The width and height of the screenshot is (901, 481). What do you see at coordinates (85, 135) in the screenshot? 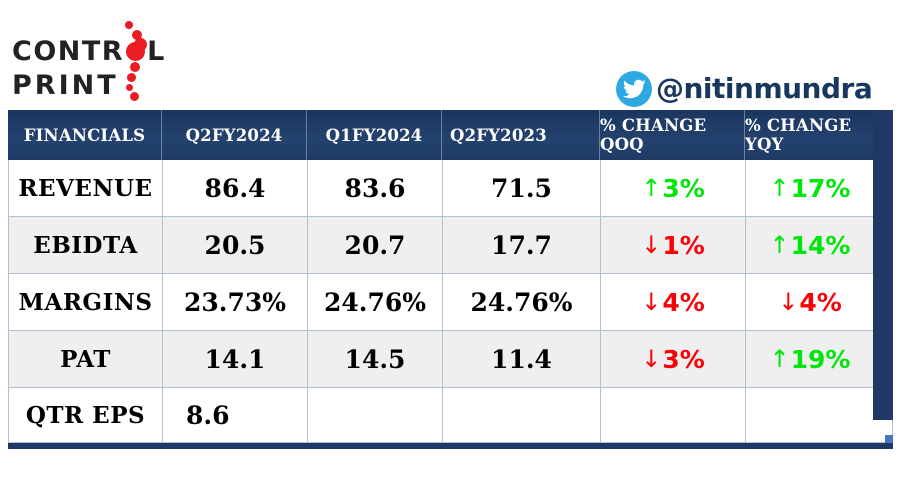
I see `header-financials: FINANCIALS` at bounding box center [85, 135].